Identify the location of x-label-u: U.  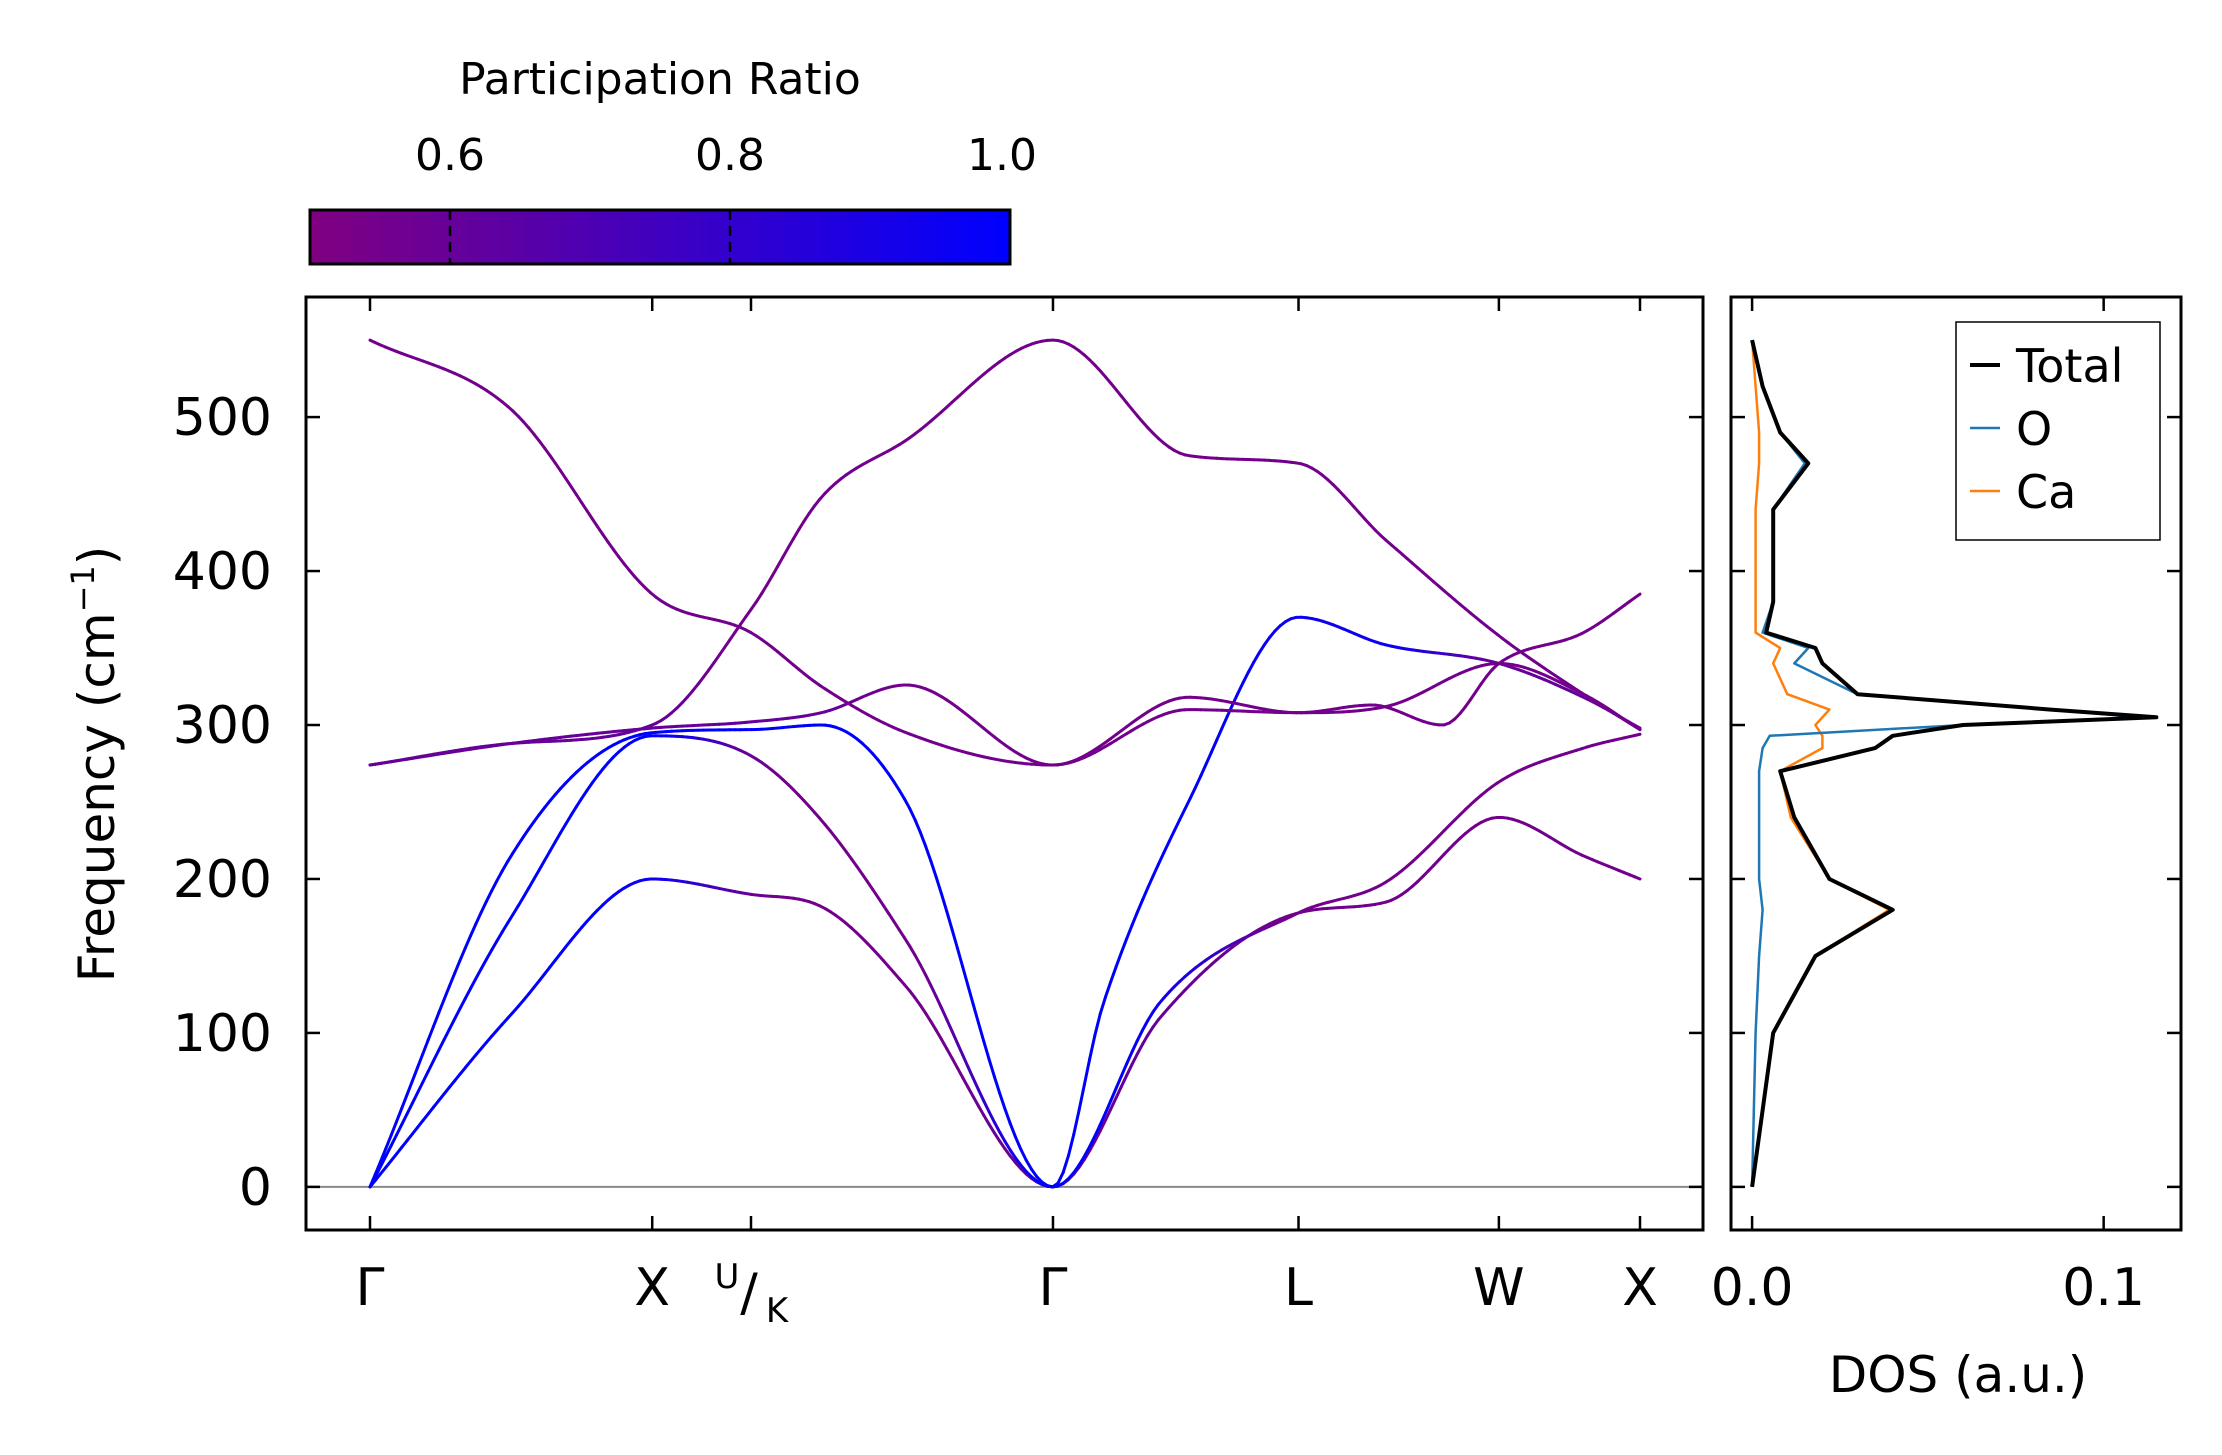
(727, 1277).